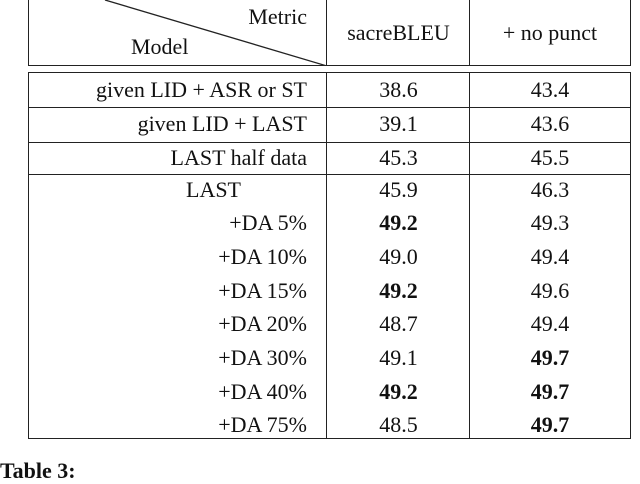 The height and width of the screenshot is (484, 640). I want to click on row-model-name: +DA 40%, so click(262, 391).